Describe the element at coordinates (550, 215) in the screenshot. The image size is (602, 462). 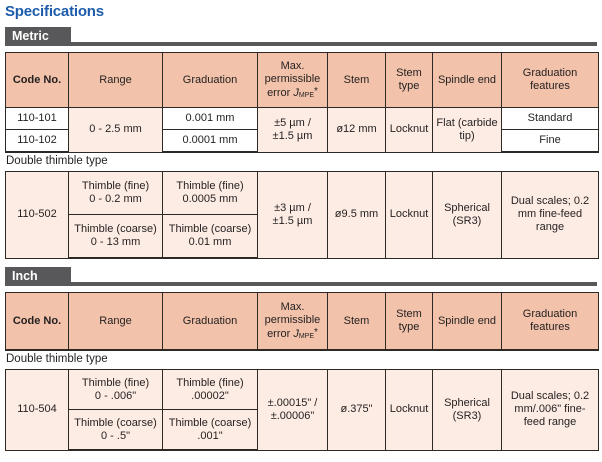
I see `cell-graduation-features: Dual scales; 0.2 mm fine-feed range` at that location.